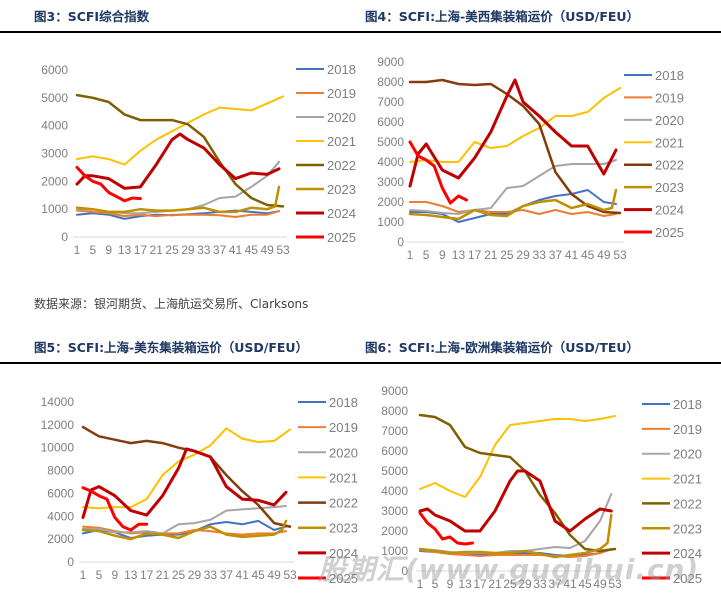 This screenshot has width=721, height=598. Describe the element at coordinates (171, 347) in the screenshot. I see `chart-title-fig5: 图5：SCFI:上海-美东集装箱运价（USD/FEU）` at that location.